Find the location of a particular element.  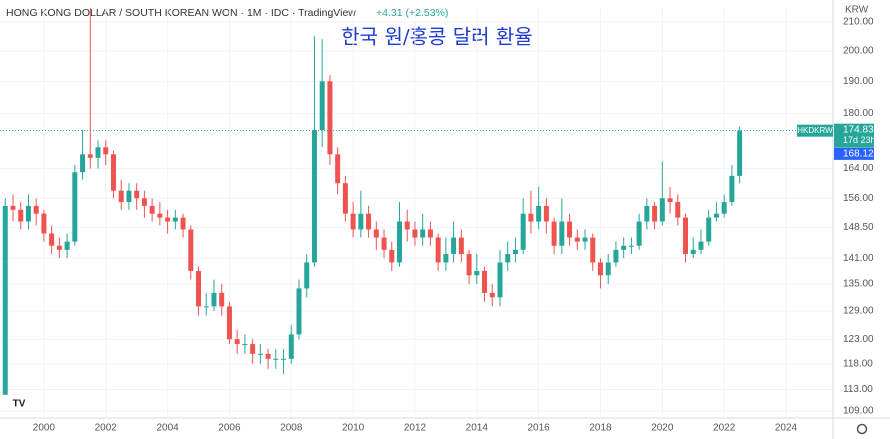

symbol-label: HKDKRW is located at coordinates (815, 130).